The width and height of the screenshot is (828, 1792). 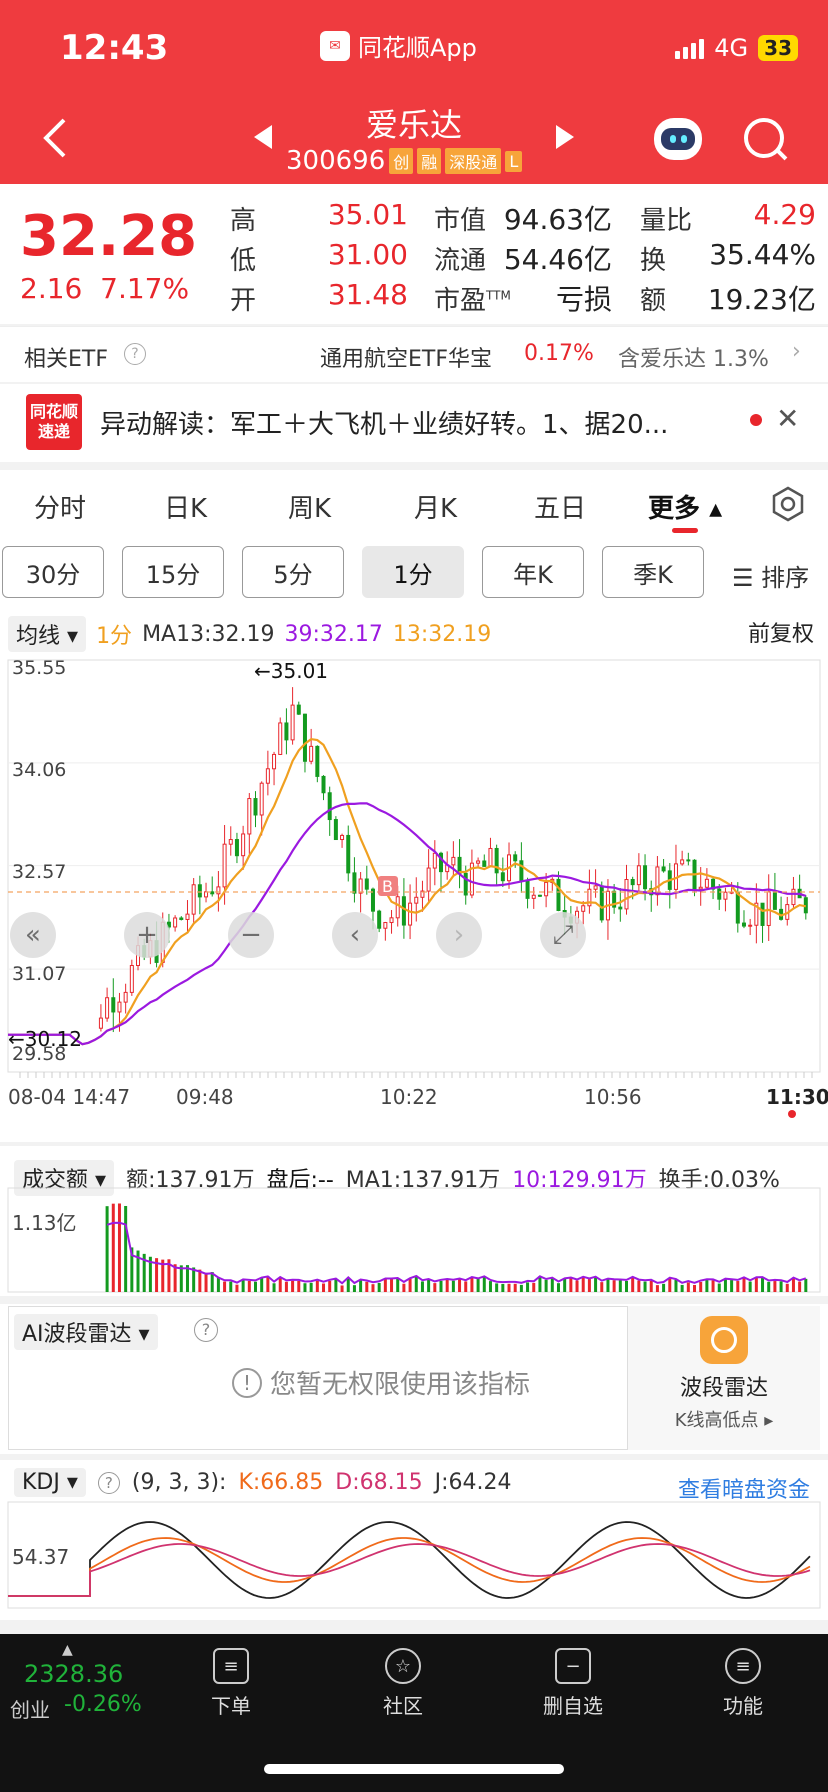 I want to click on period-5min: 5分, so click(x=293, y=572).